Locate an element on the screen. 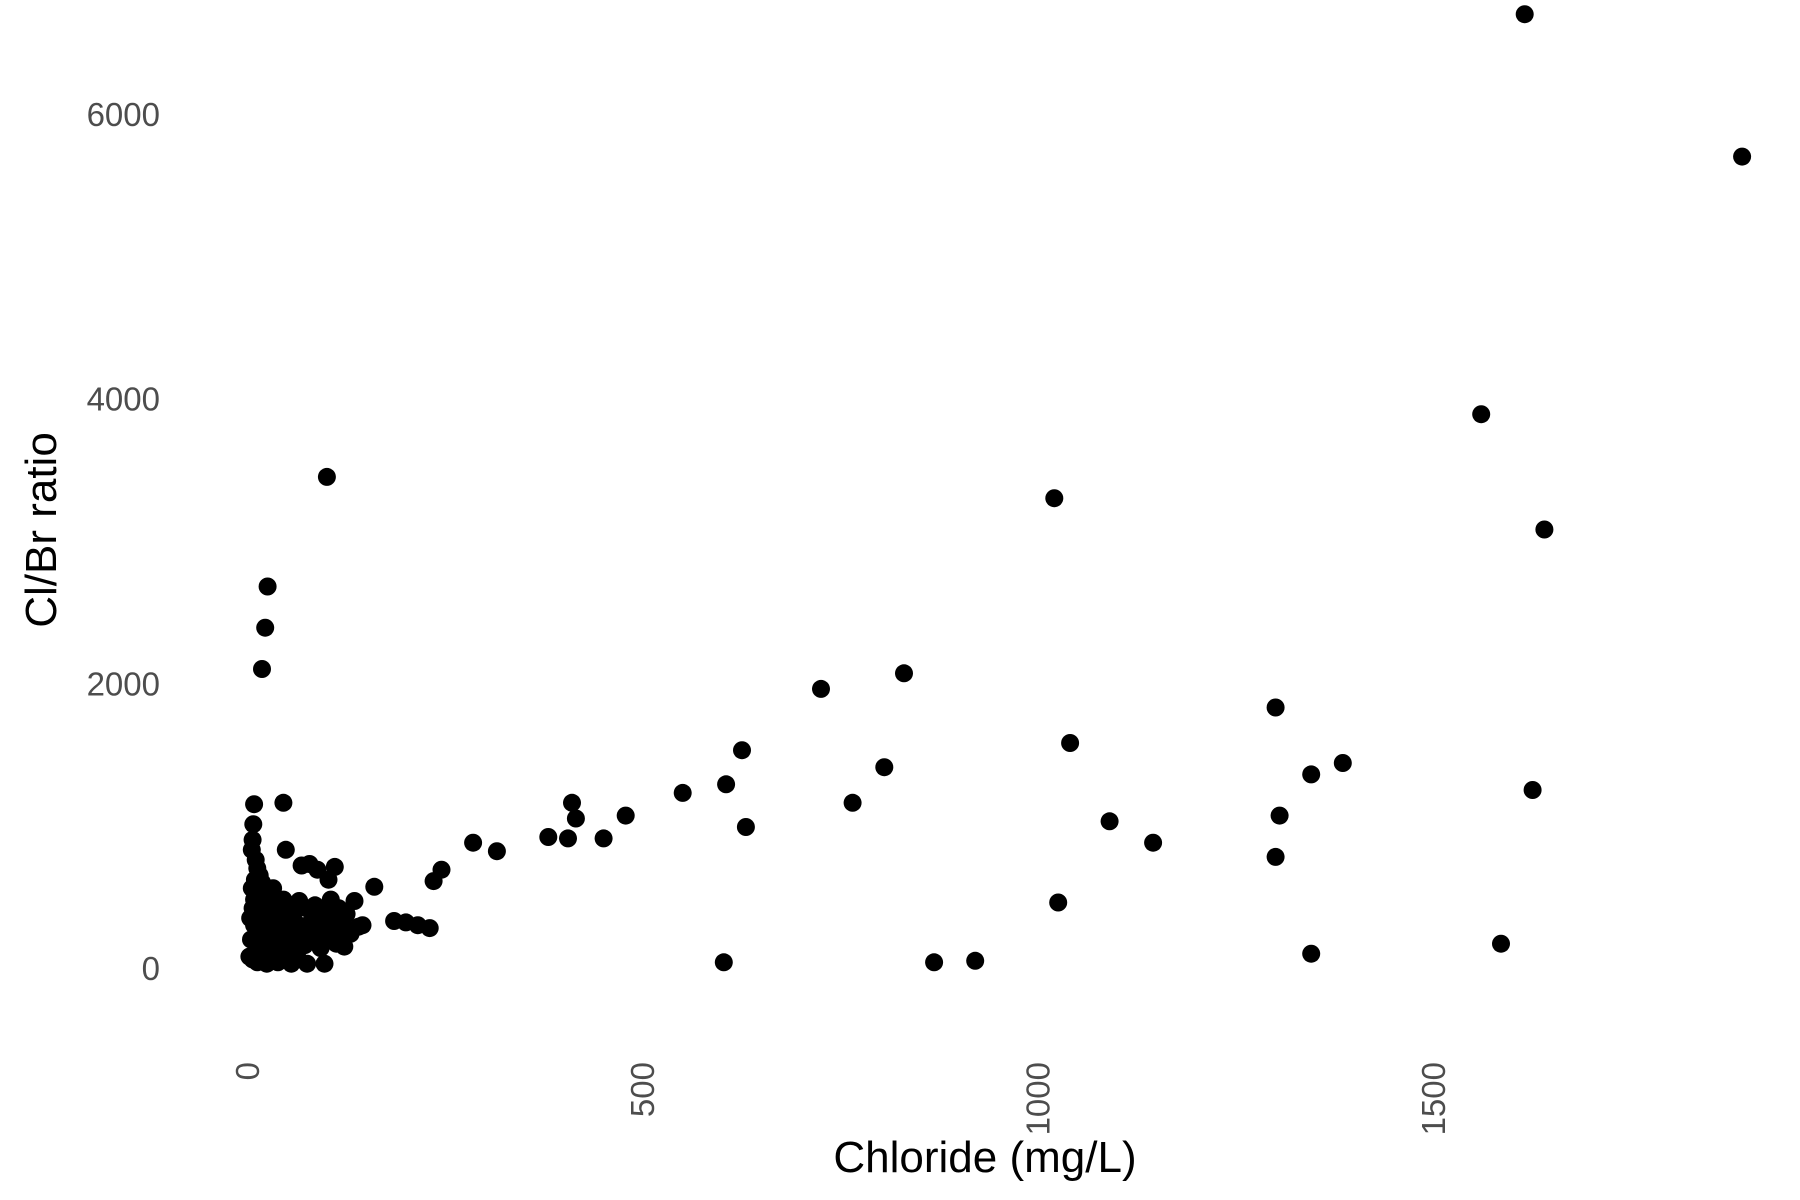  y-tick-label: 2000 is located at coordinates (123, 683).